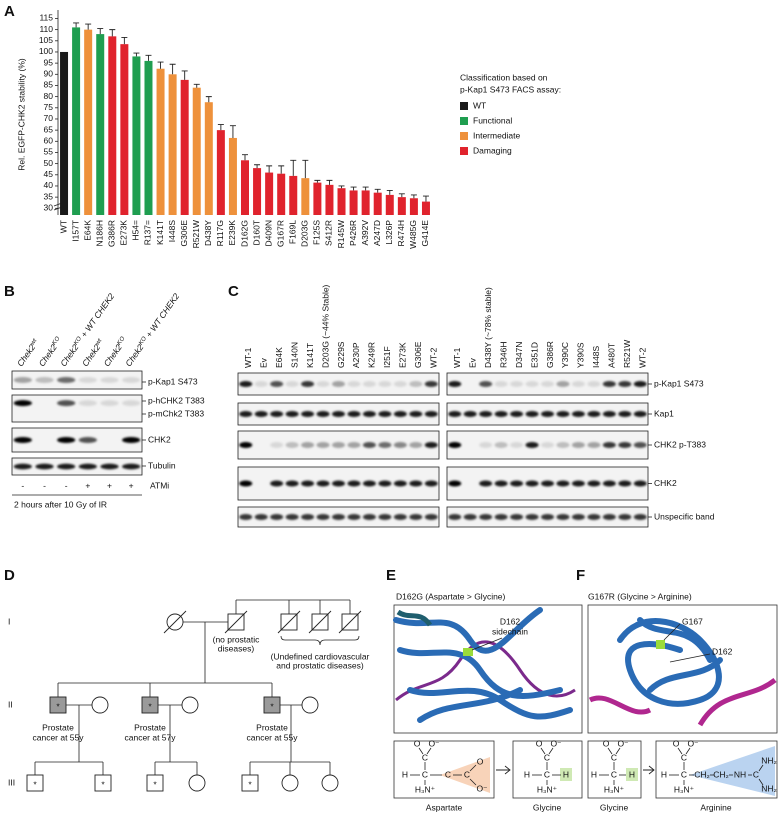 Image resolution: width=780 pixels, height=816 pixels. What do you see at coordinates (464, 136) in the screenshot?
I see `legend-swatch` at bounding box center [464, 136].